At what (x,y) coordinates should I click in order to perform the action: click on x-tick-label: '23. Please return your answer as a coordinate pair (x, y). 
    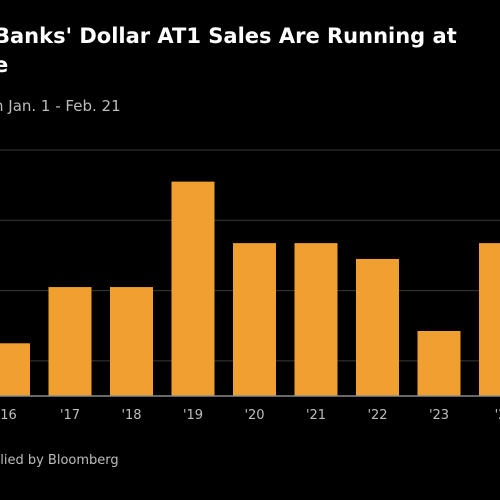
    Looking at the image, I should click on (439, 415).